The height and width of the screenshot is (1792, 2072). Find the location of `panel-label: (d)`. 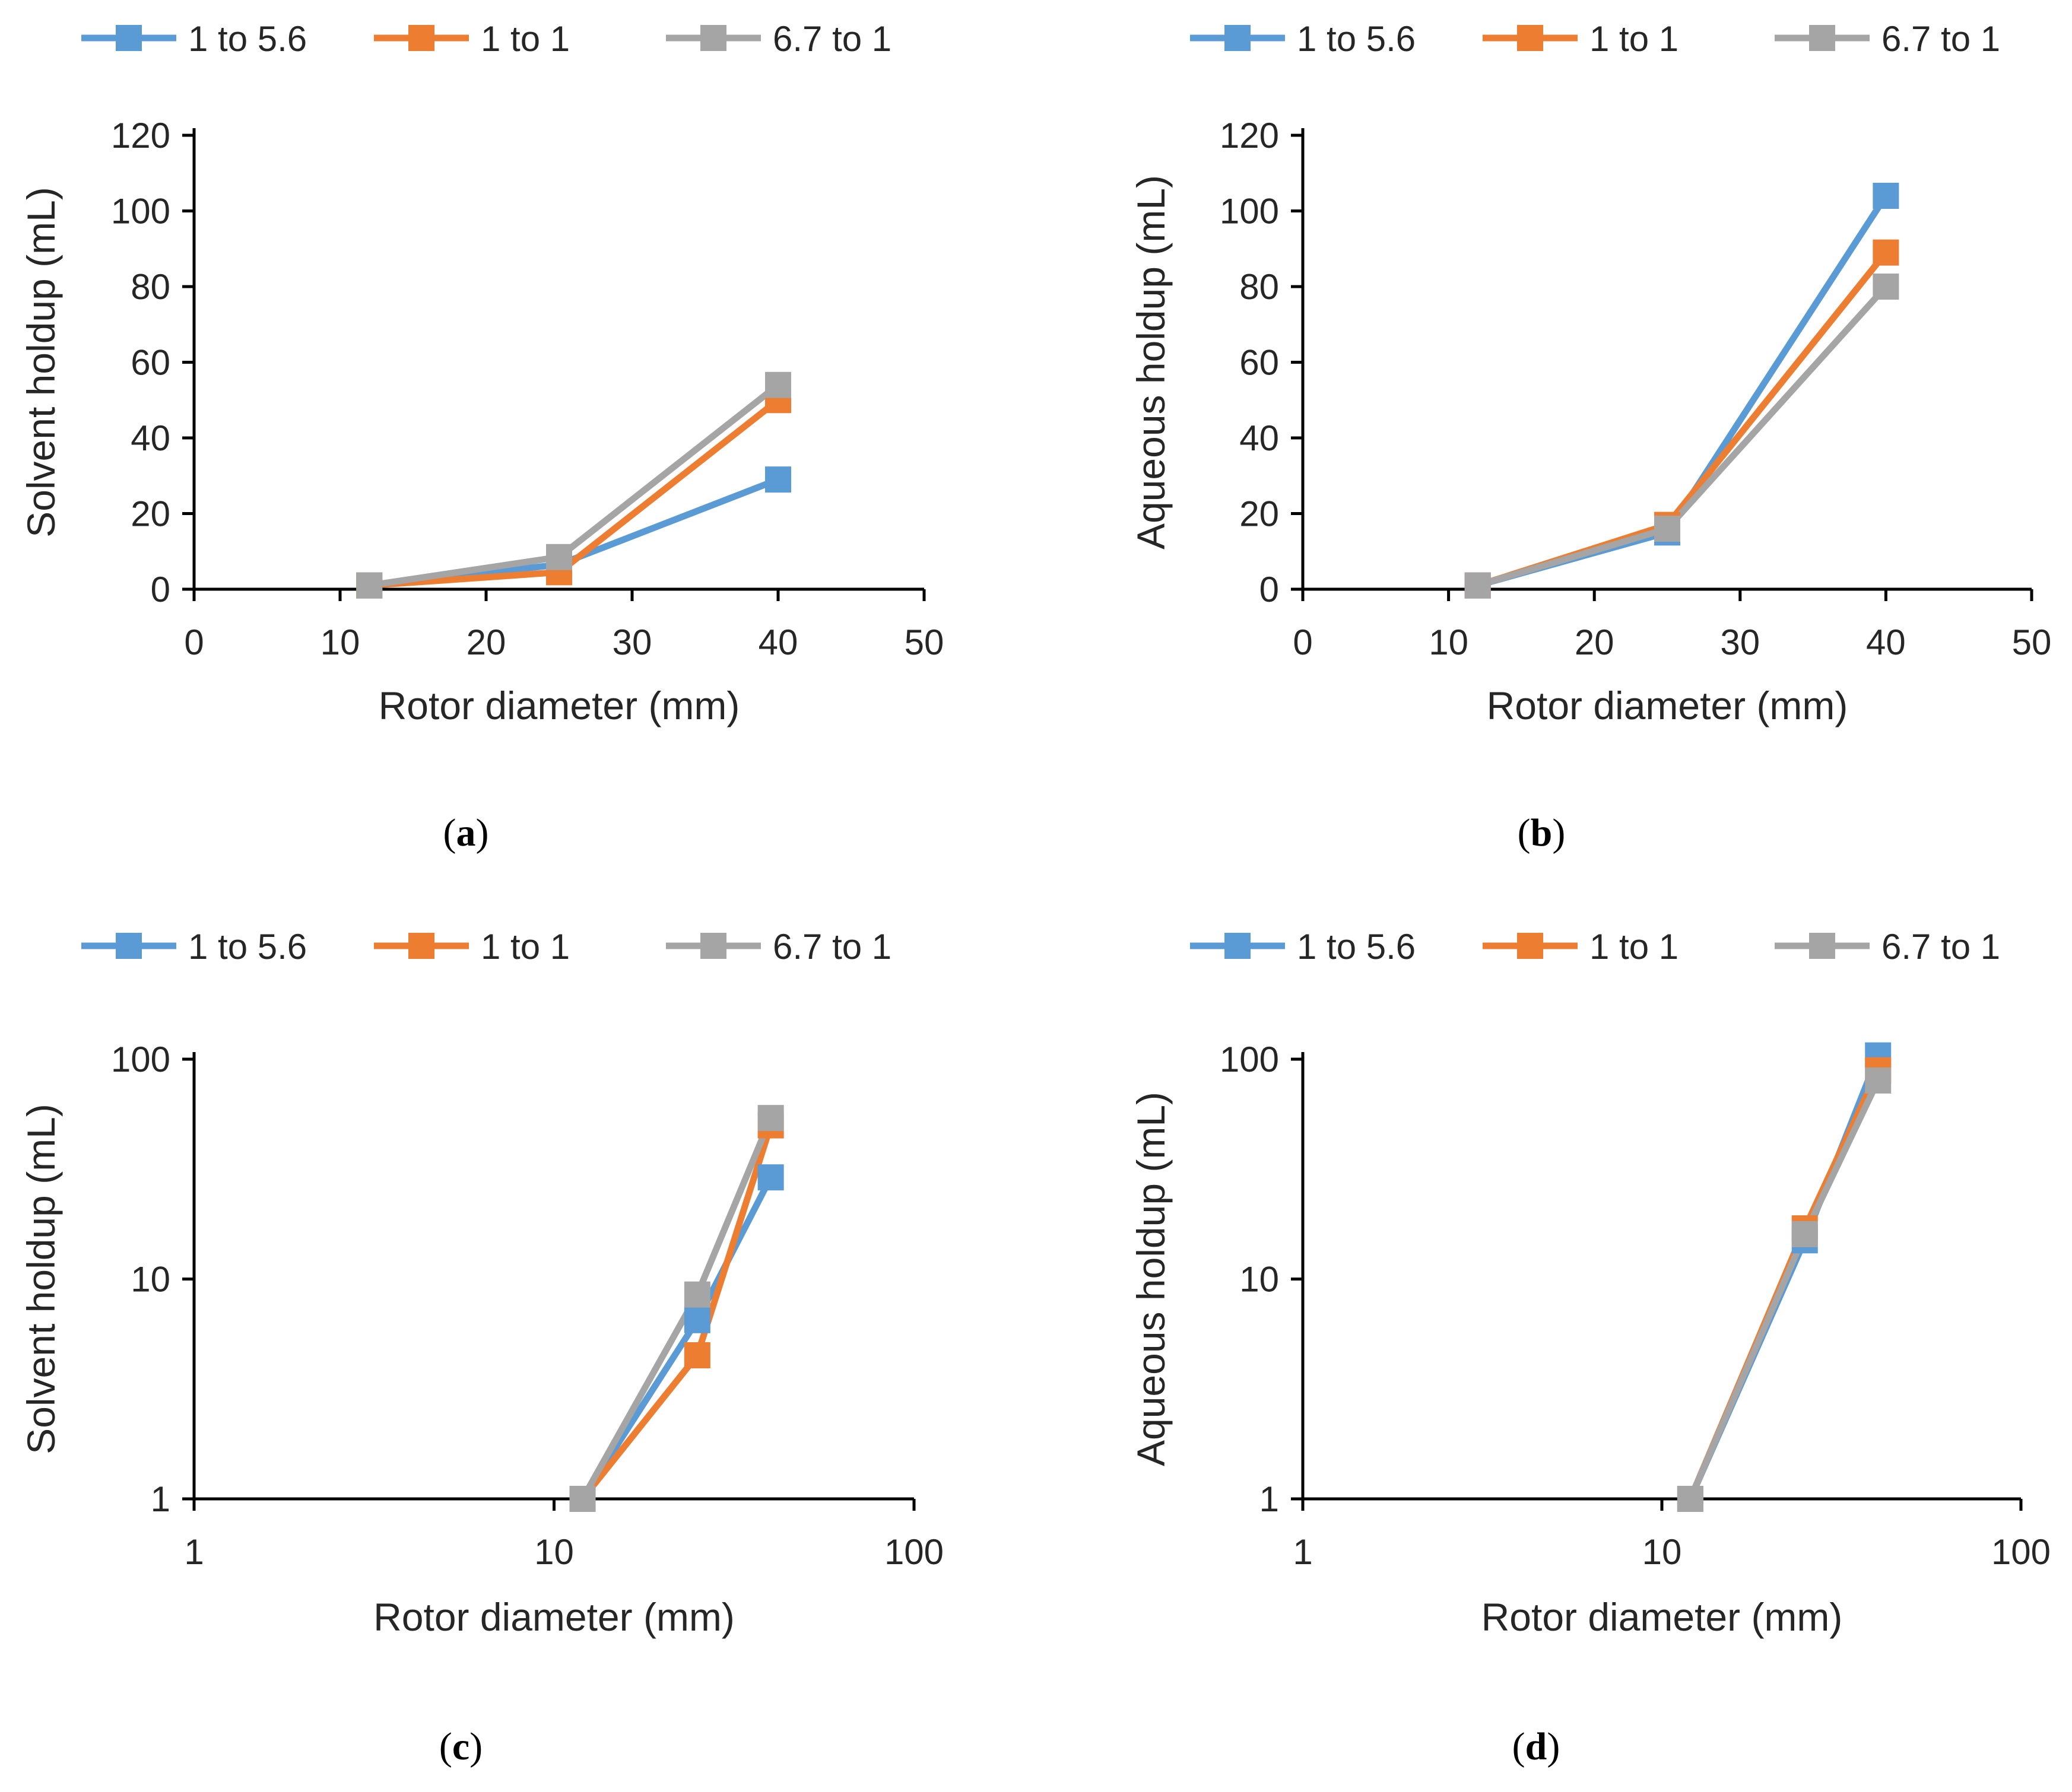

panel-label: (d) is located at coordinates (1536, 1747).